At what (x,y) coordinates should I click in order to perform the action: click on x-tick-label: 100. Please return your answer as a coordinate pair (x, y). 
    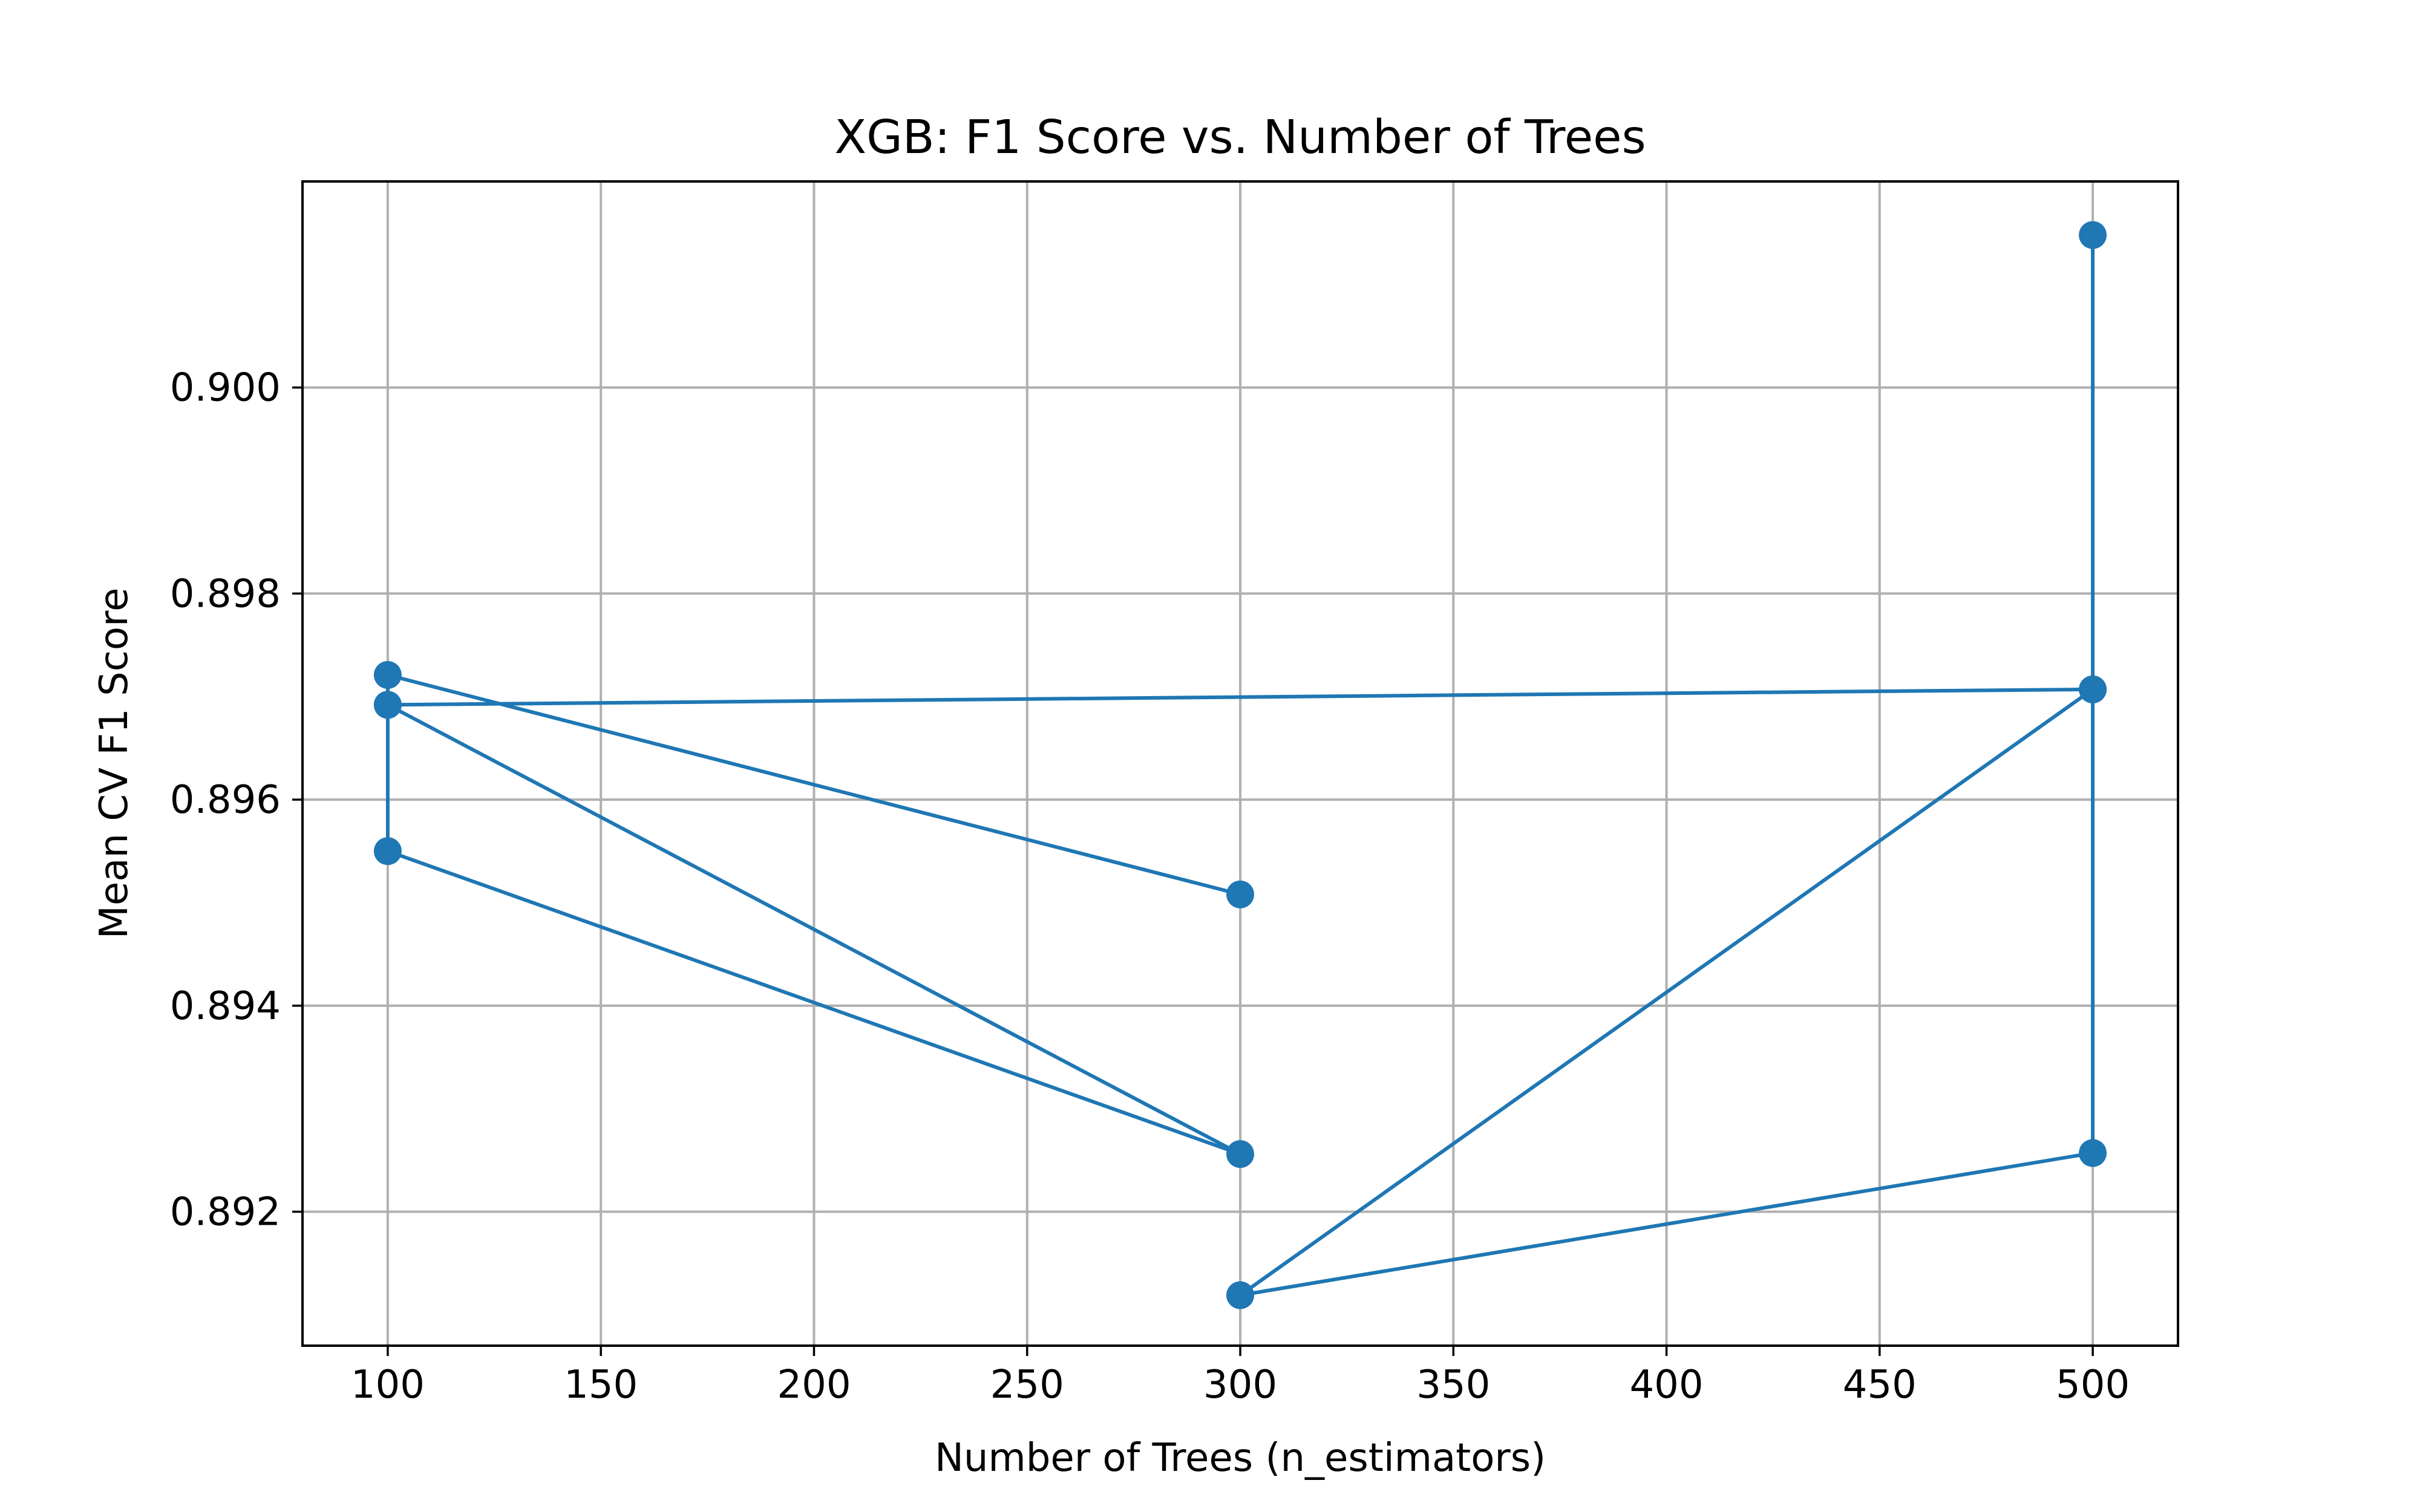
    Looking at the image, I should click on (388, 1385).